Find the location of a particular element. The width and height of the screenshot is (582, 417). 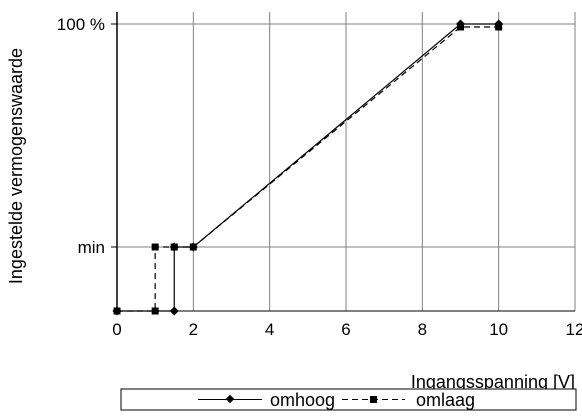

legend: omhoog omlaag is located at coordinates (348, 399).